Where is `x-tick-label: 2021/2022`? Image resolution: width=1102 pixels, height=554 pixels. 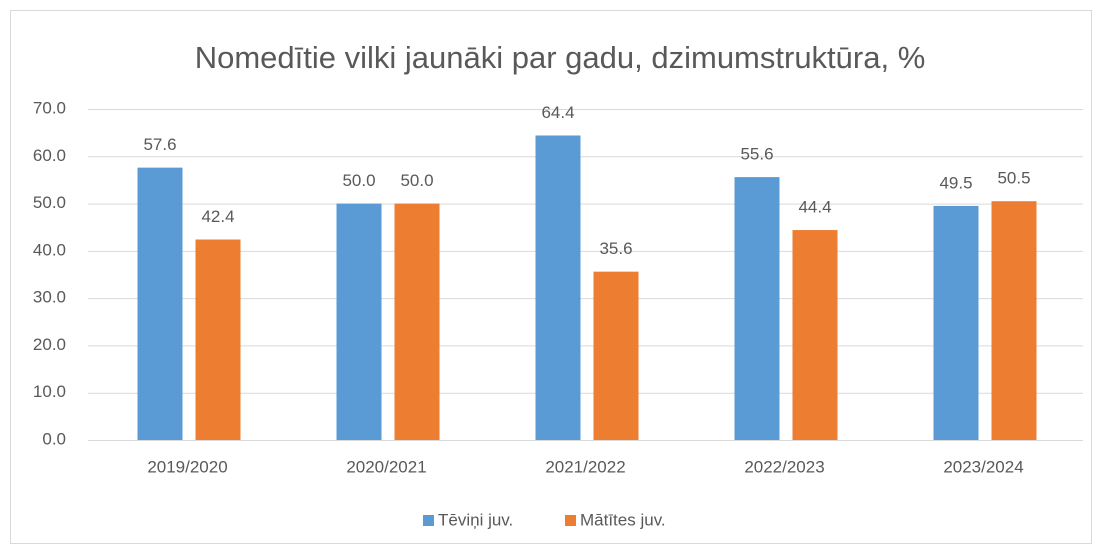
x-tick-label: 2021/2022 is located at coordinates (585, 466).